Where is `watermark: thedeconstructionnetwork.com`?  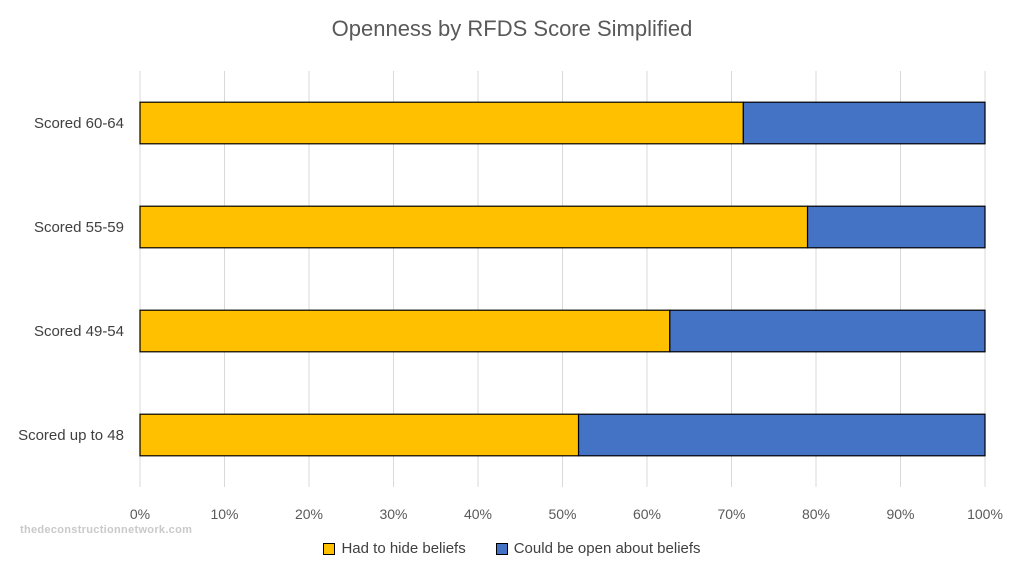 watermark: thedeconstructionnetwork.com is located at coordinates (106, 530).